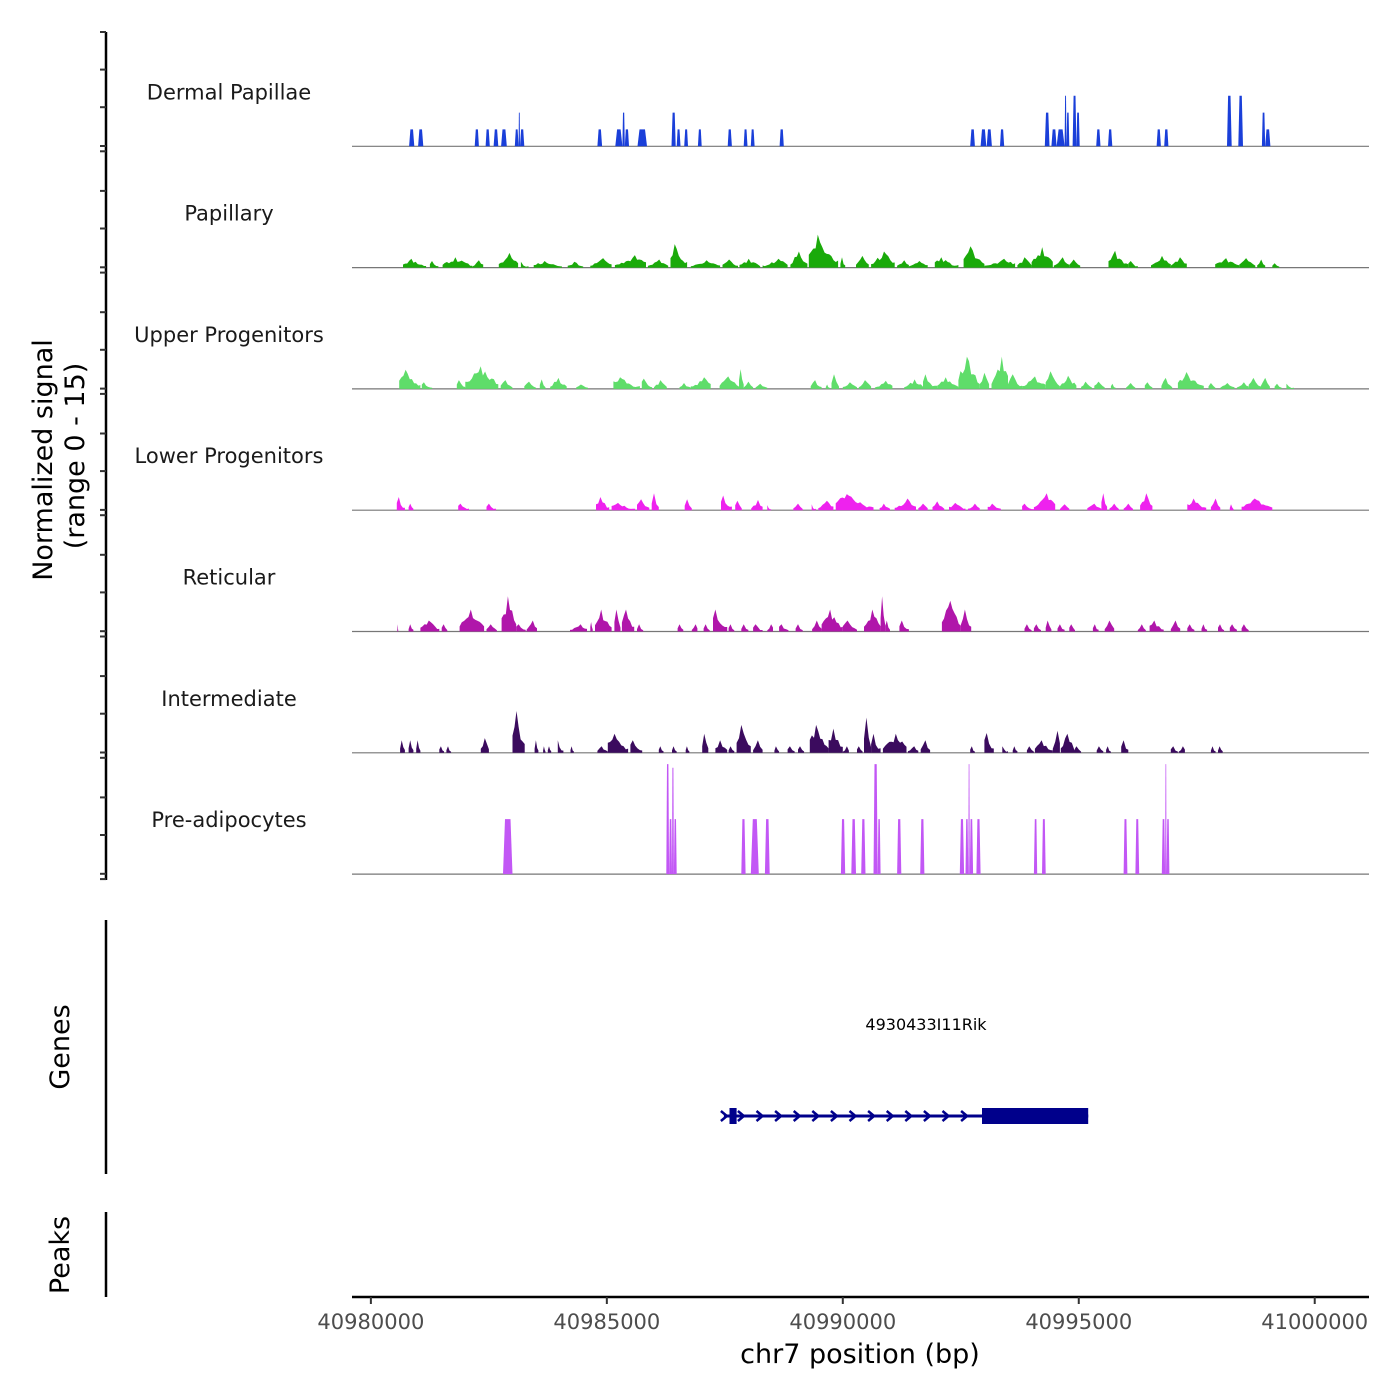 The height and width of the screenshot is (1400, 1400). Describe the element at coordinates (103, 456) in the screenshot. I see `y-axis-ticks` at that location.